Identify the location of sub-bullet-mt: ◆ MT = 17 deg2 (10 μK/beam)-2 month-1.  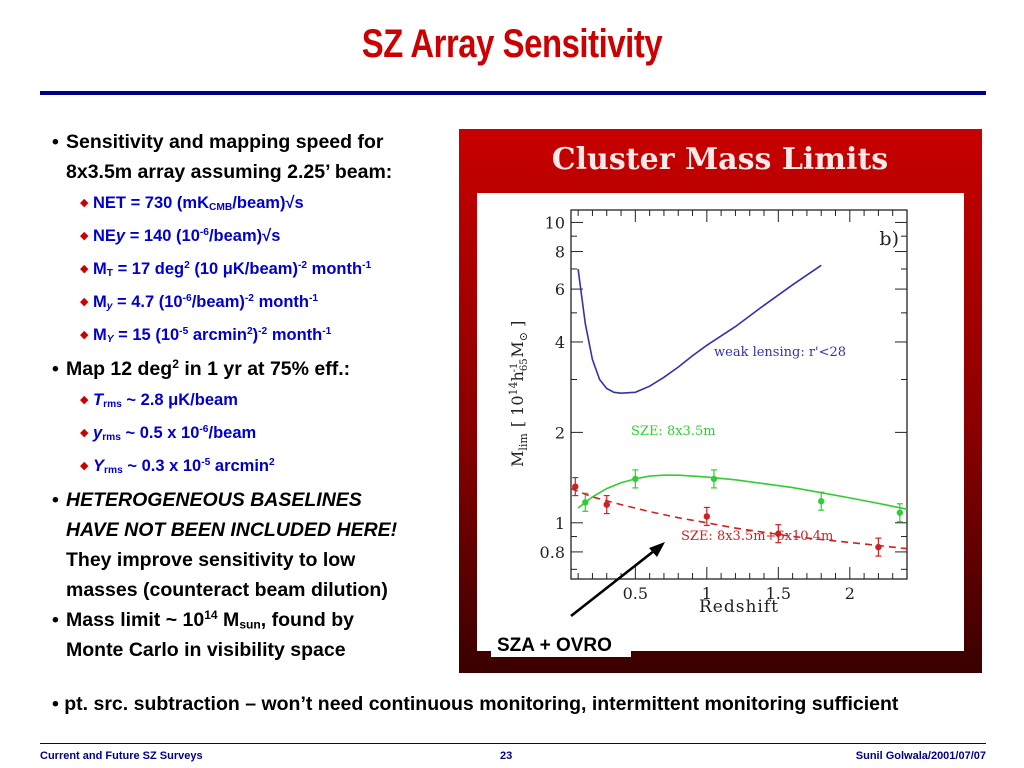
(252, 269).